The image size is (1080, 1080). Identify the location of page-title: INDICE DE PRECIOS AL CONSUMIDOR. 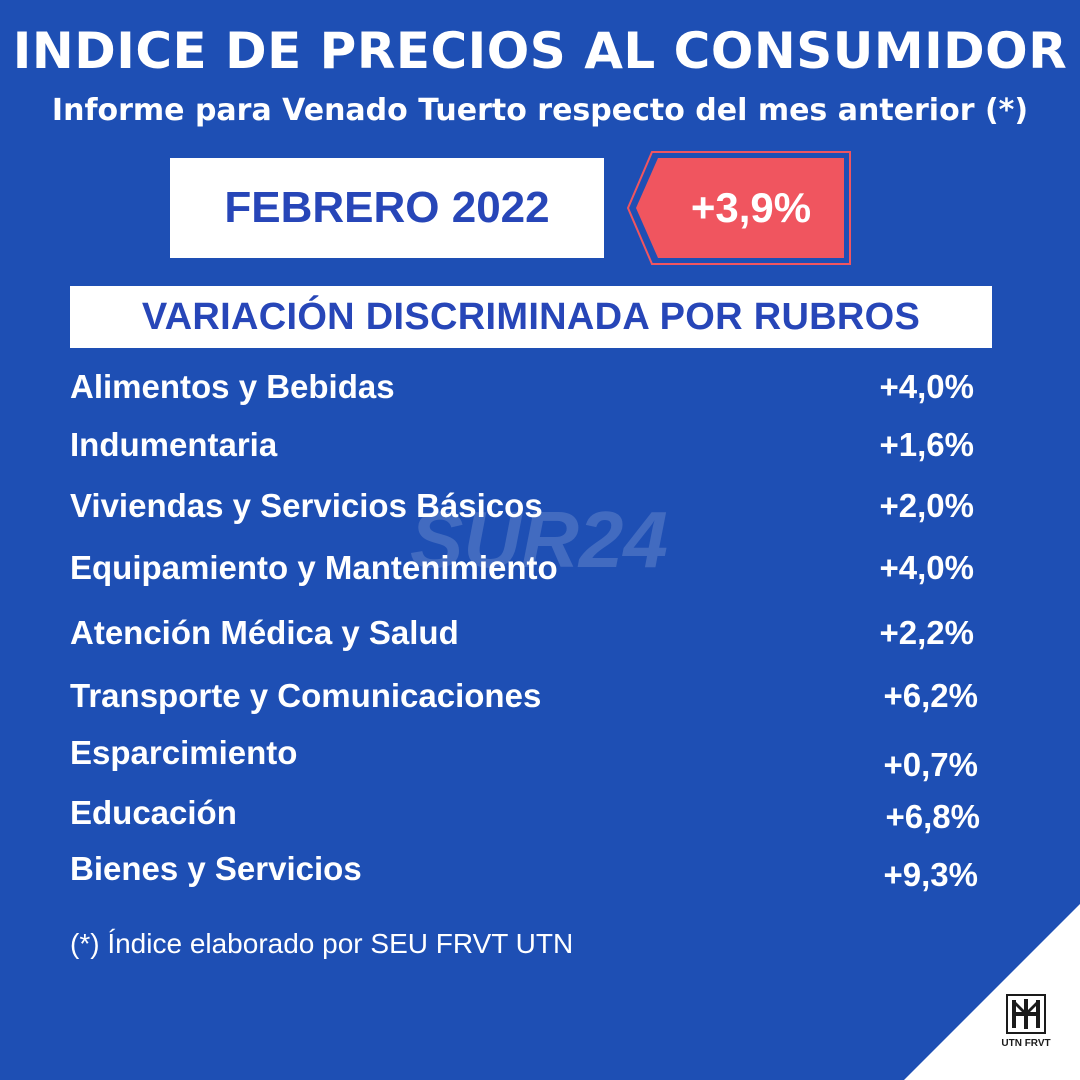
(540, 51).